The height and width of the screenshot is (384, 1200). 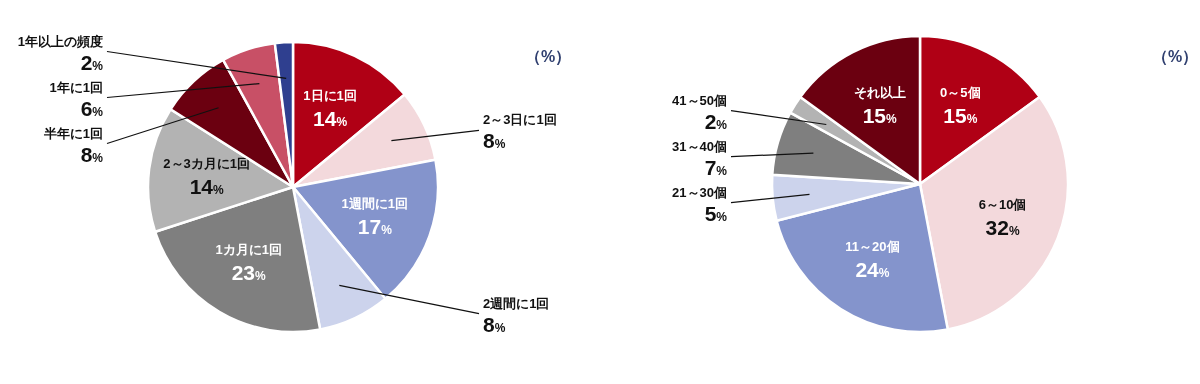 I want to click on slice-label: 0～5個, so click(x=960, y=92).